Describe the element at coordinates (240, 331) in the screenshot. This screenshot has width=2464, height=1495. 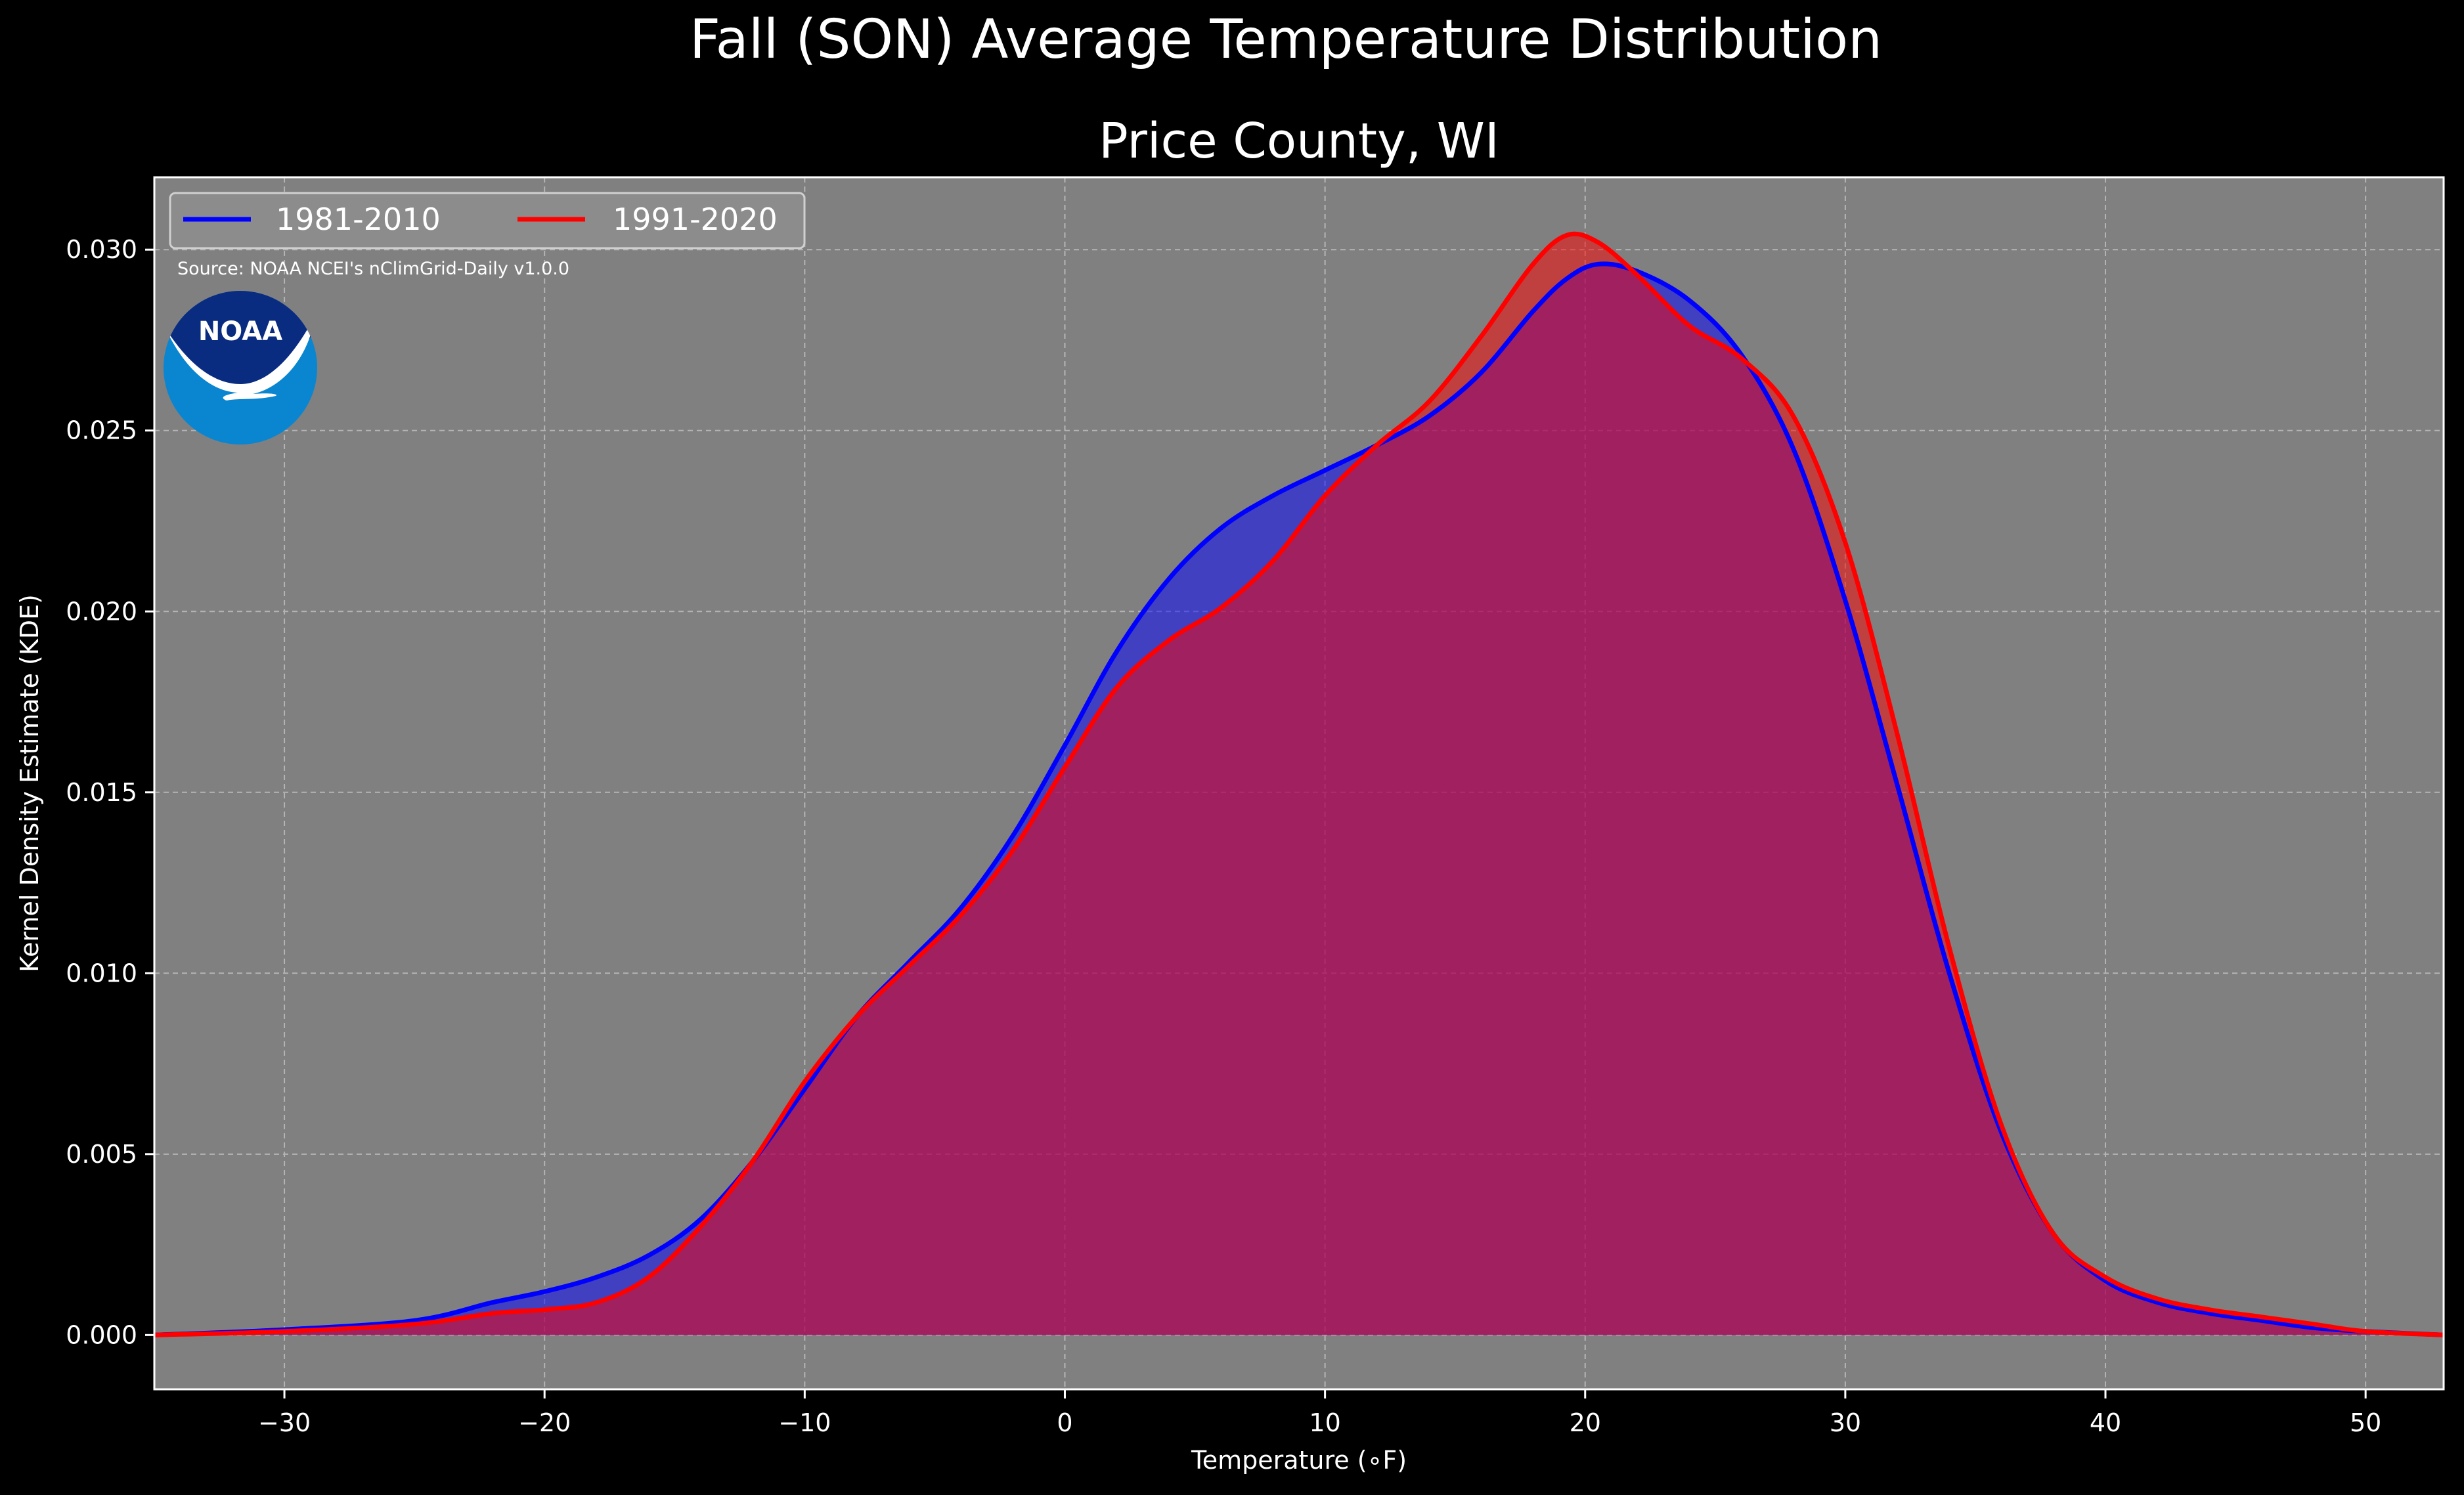
I see `noaa-logo-text: NOAA` at that location.